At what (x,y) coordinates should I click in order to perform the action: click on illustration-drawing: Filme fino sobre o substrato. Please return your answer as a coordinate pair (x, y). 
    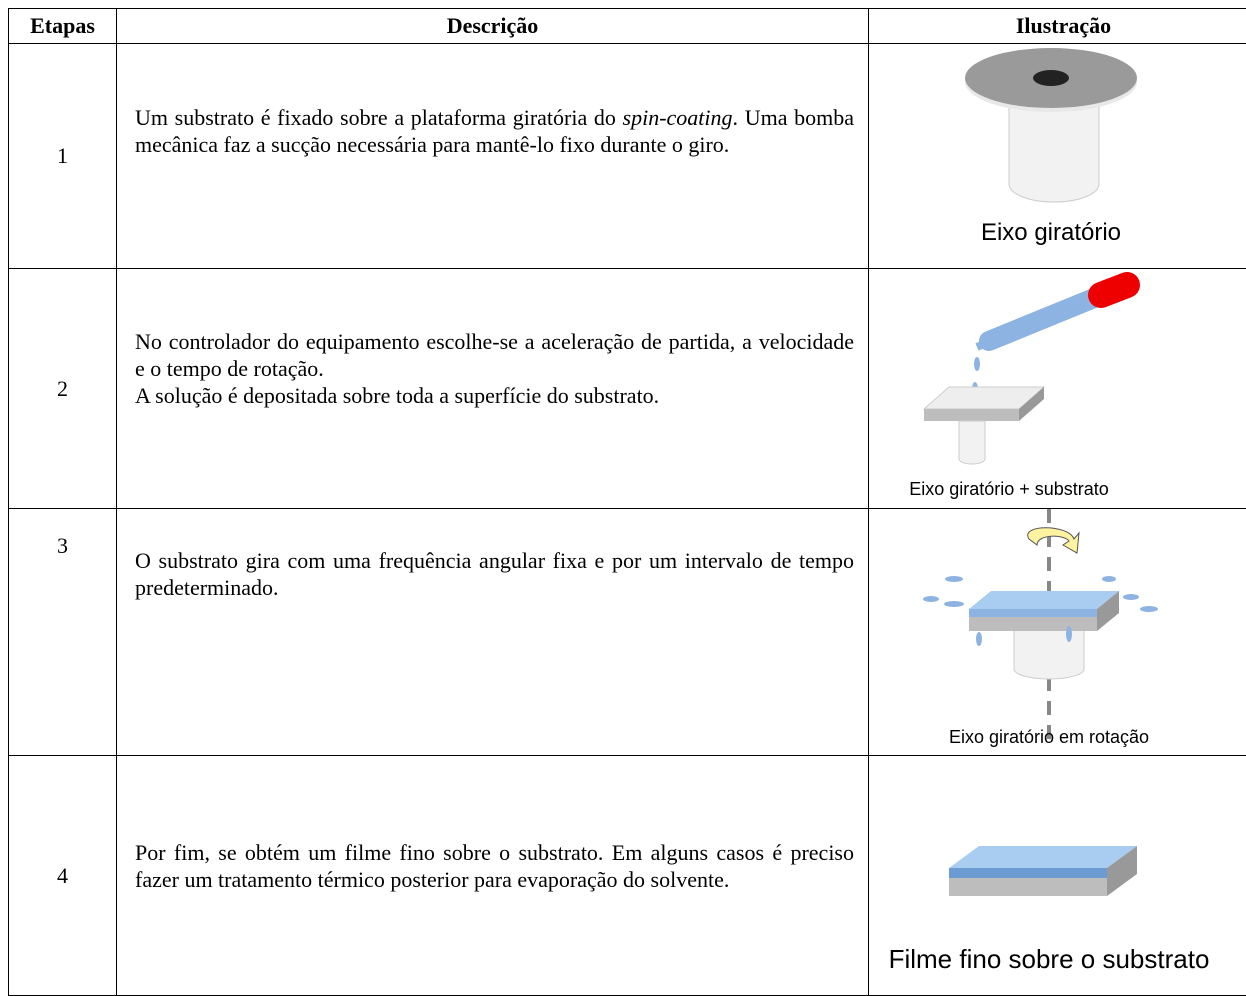
    Looking at the image, I should click on (1057, 875).